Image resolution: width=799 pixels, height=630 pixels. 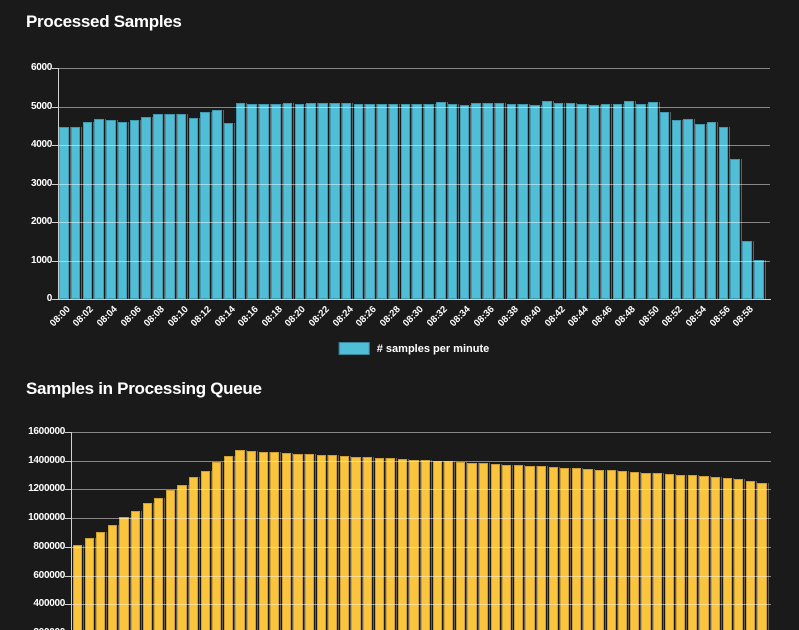 I want to click on legend: # samples per minute, so click(x=413, y=348).